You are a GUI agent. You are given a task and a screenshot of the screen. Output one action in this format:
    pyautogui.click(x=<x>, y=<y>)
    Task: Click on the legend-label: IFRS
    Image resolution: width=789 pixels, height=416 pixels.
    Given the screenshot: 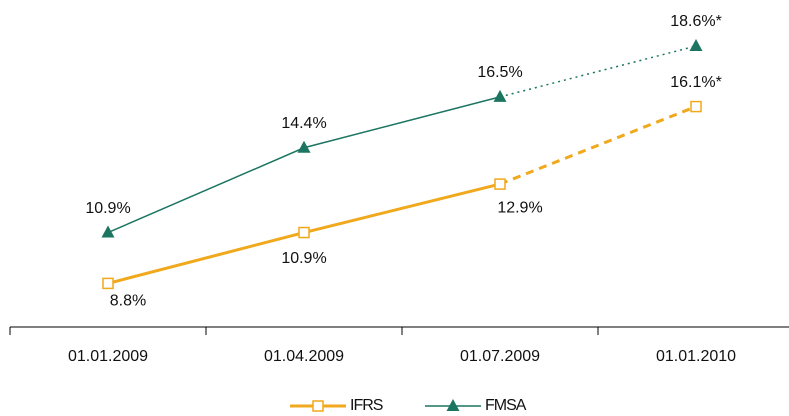 What is the action you would take?
    pyautogui.click(x=366, y=405)
    